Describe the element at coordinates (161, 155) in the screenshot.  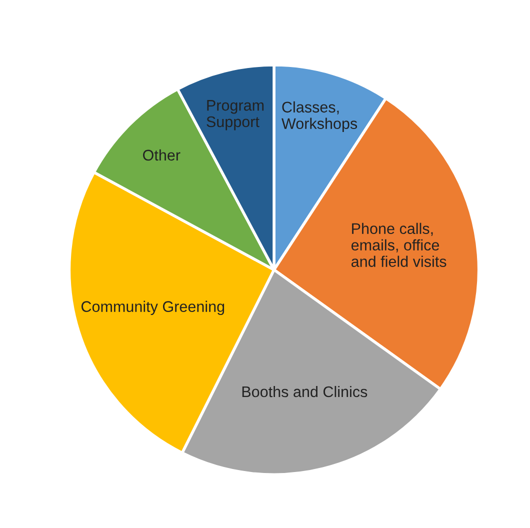
I see `slice-label: Other` at that location.